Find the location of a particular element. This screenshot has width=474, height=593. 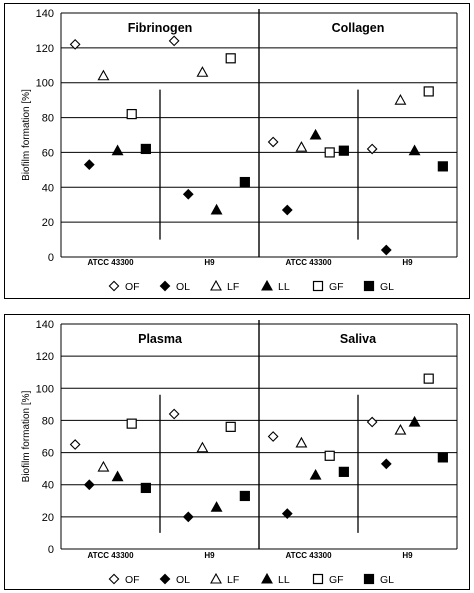

group-title: Plasma is located at coordinates (160, 339).